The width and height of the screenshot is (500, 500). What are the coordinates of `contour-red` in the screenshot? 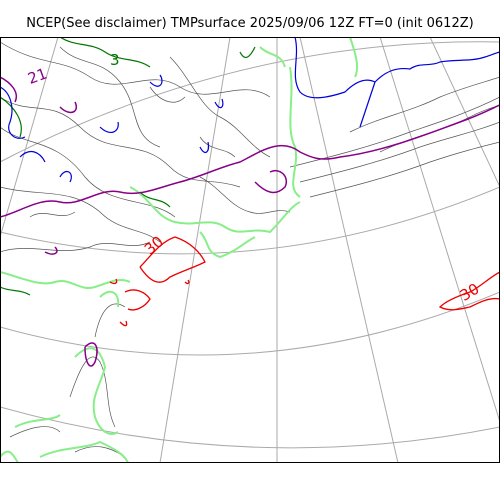 It's located at (304, 281).